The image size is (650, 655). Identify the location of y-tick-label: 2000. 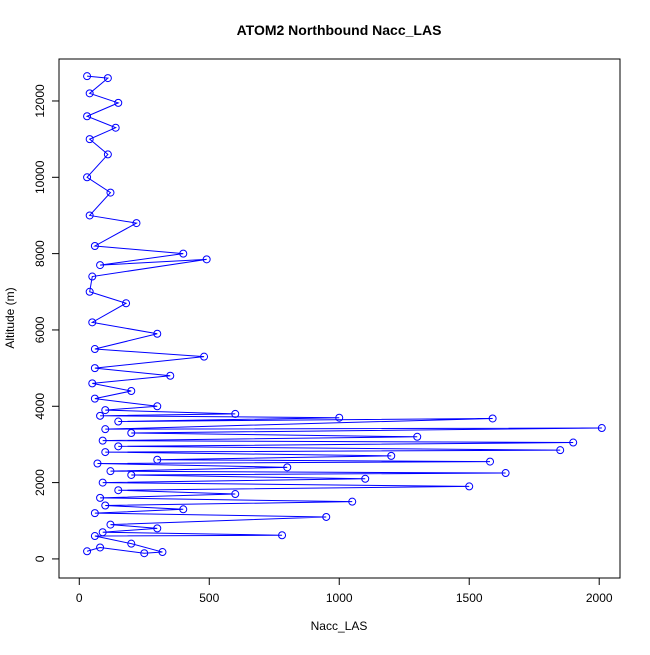
(40, 482).